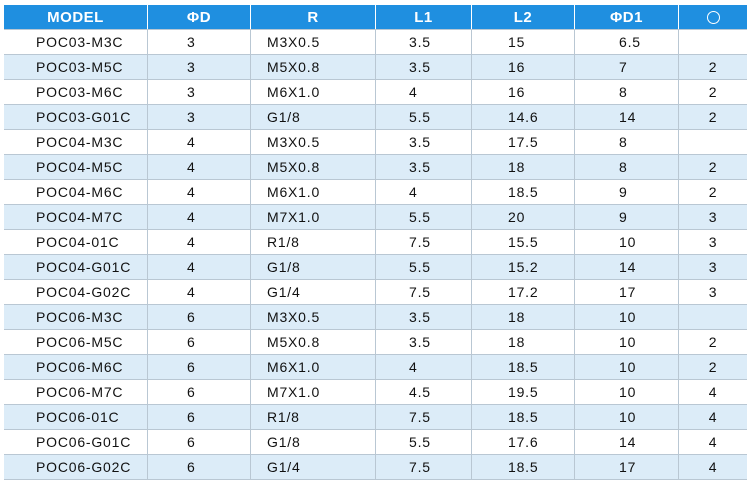  What do you see at coordinates (76, 416) in the screenshot?
I see `cell-model: POC06-01C` at bounding box center [76, 416].